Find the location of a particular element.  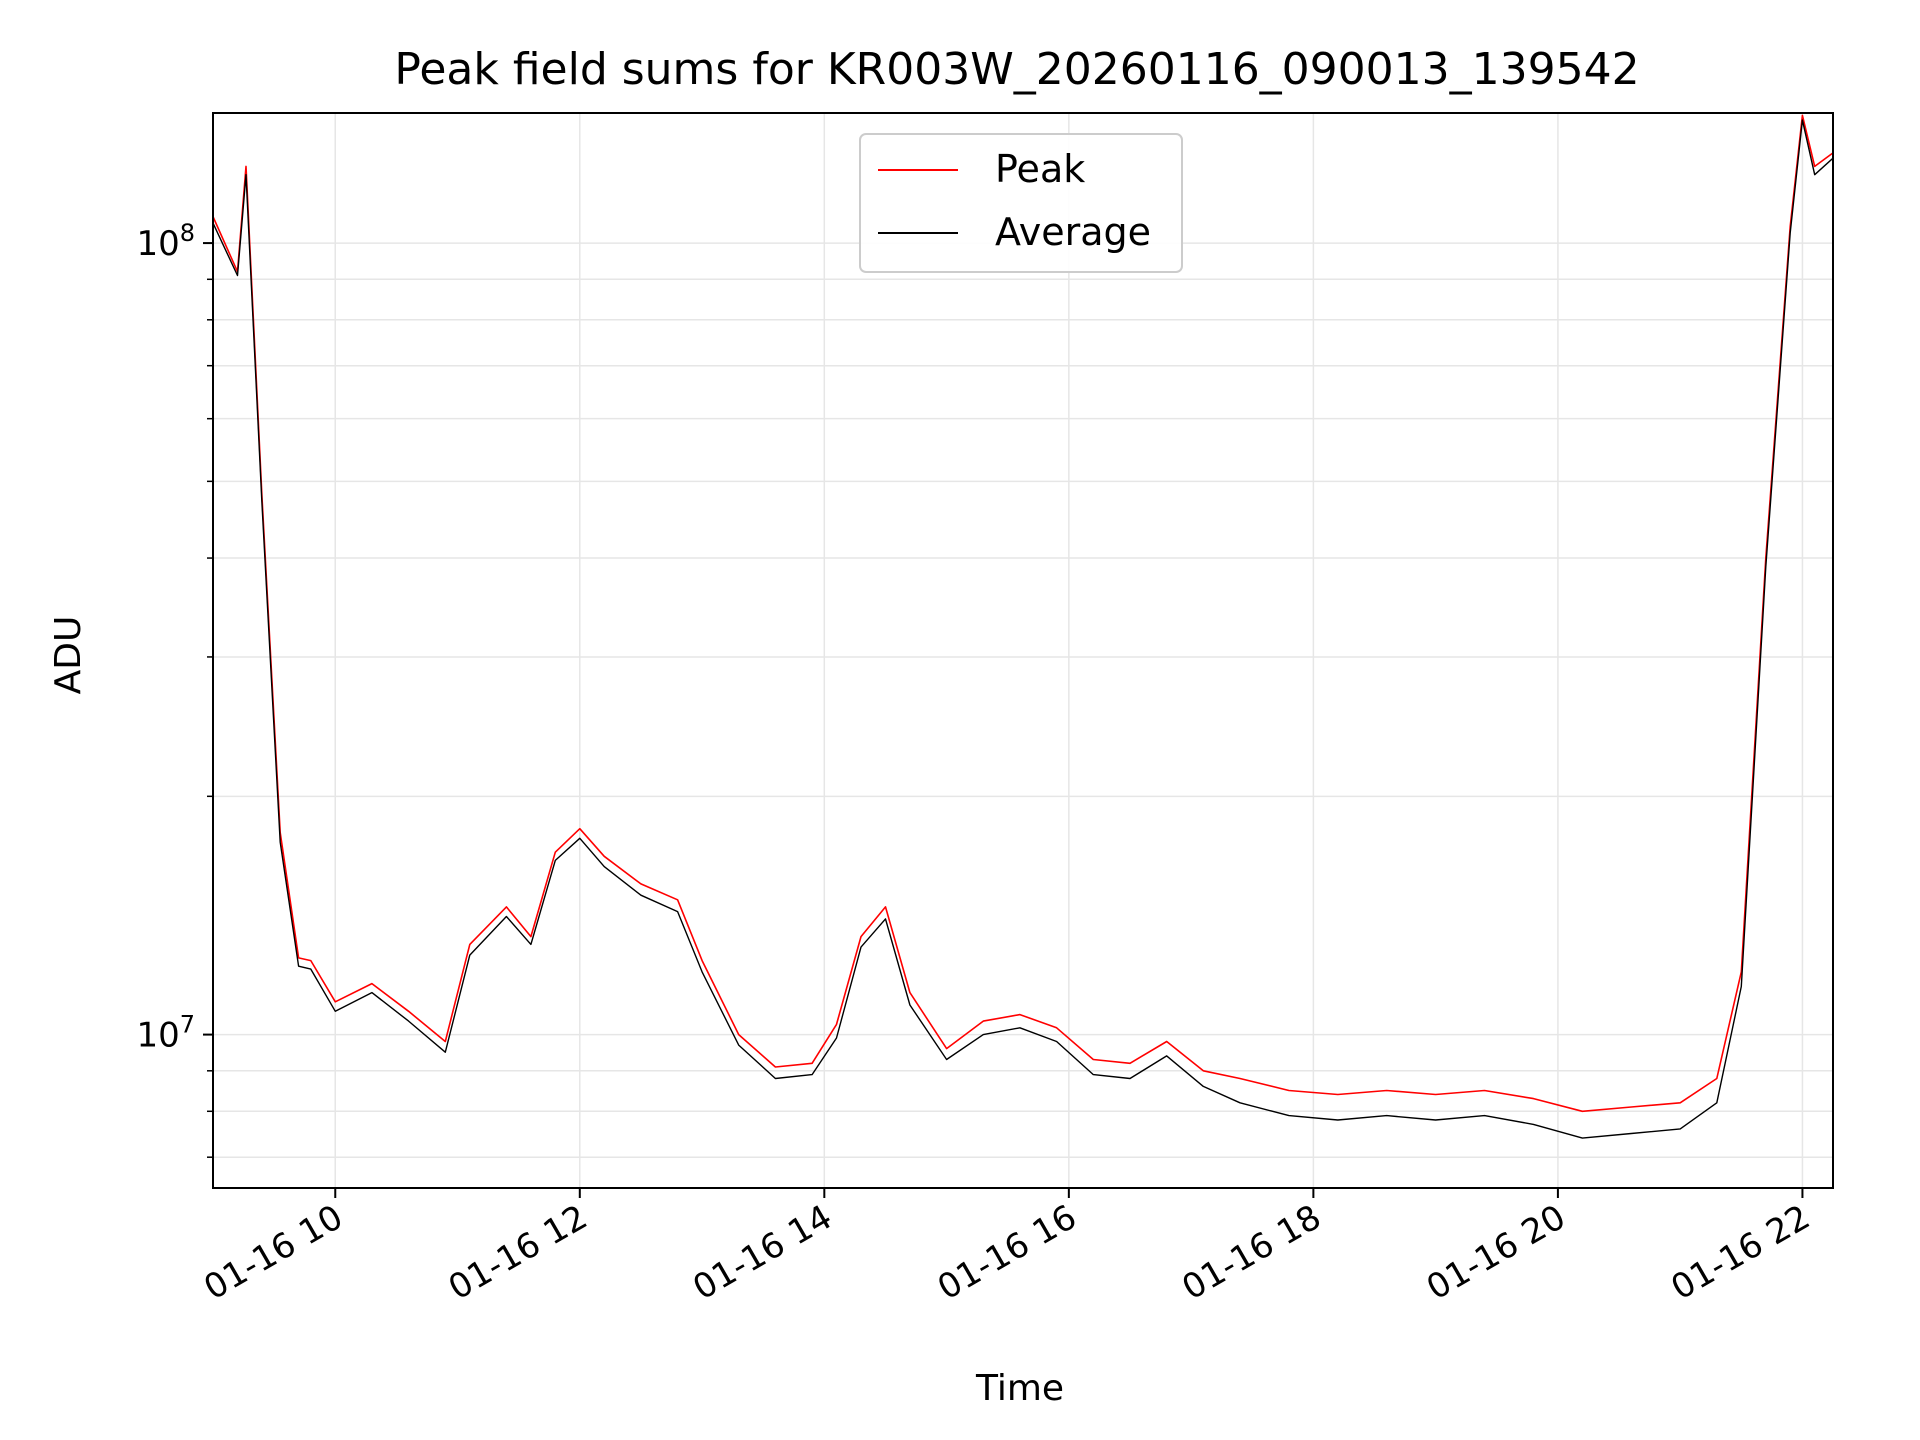

legend-average-label: Average is located at coordinates (1073, 232).